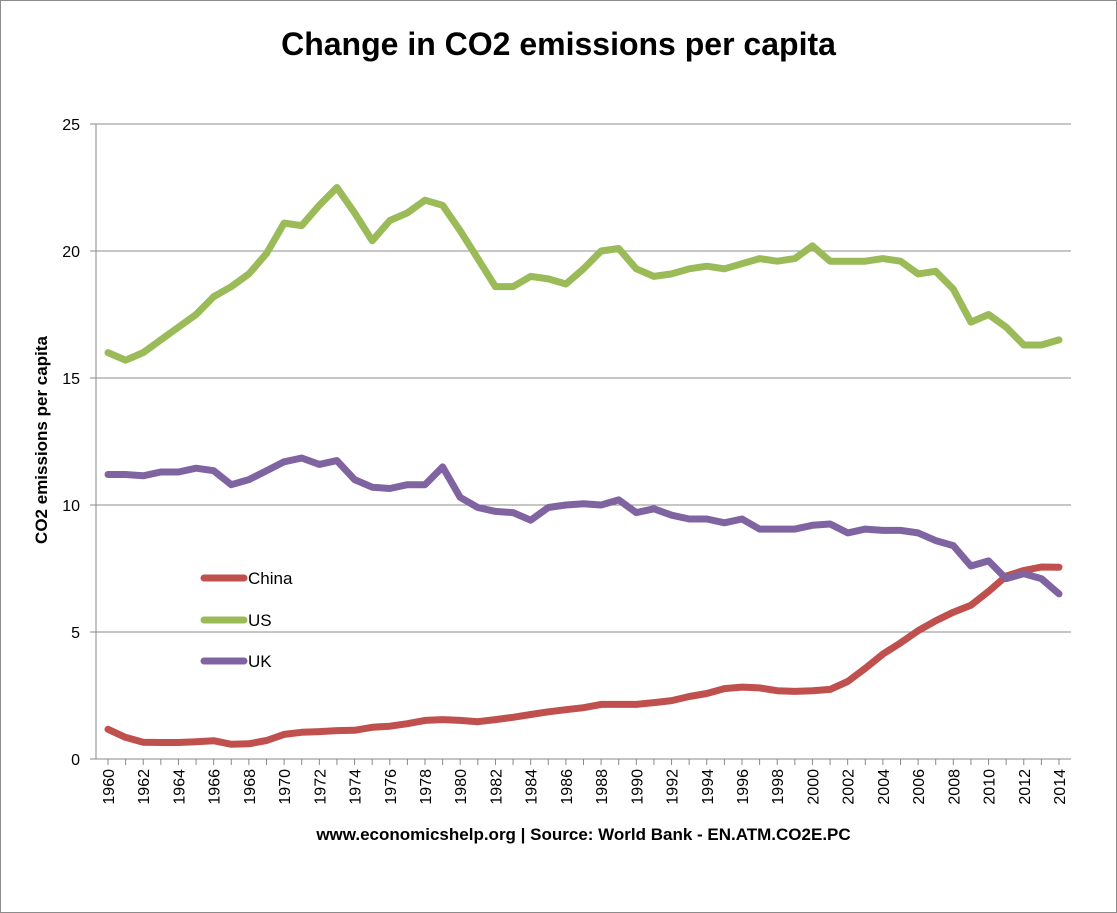  I want to click on x-tick-label: 2006, so click(919, 787).